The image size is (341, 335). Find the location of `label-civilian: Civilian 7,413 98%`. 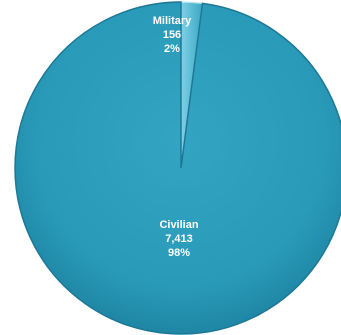

label-civilian: Civilian 7,413 98% is located at coordinates (178, 239).